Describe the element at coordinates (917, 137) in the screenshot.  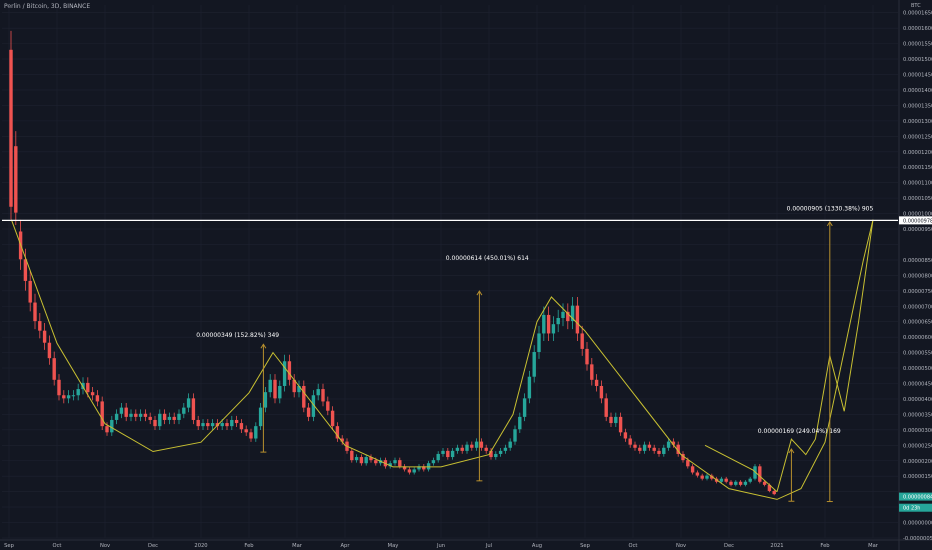
I see `y-tick-label: 0.00001250` at that location.